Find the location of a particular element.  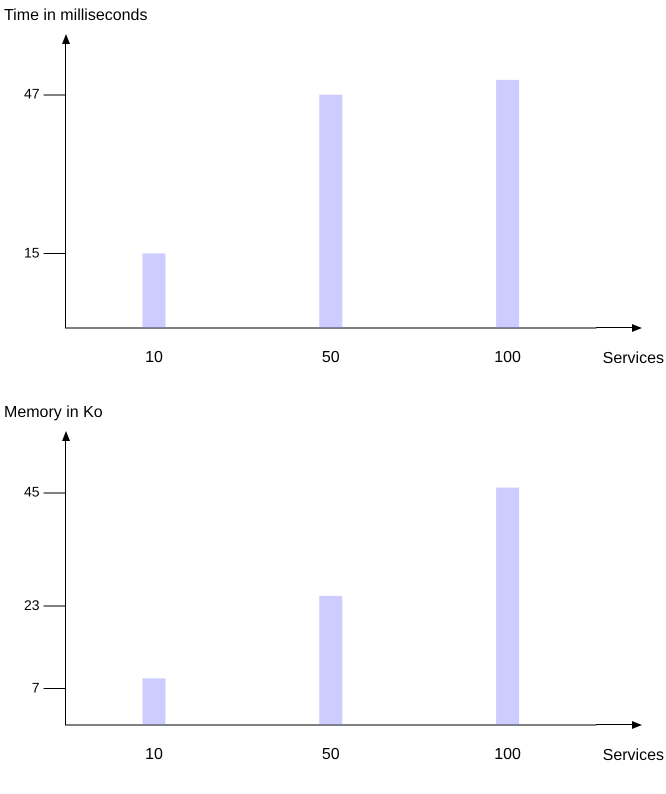

y-axis-title: Time in milliseconds is located at coordinates (76, 15).